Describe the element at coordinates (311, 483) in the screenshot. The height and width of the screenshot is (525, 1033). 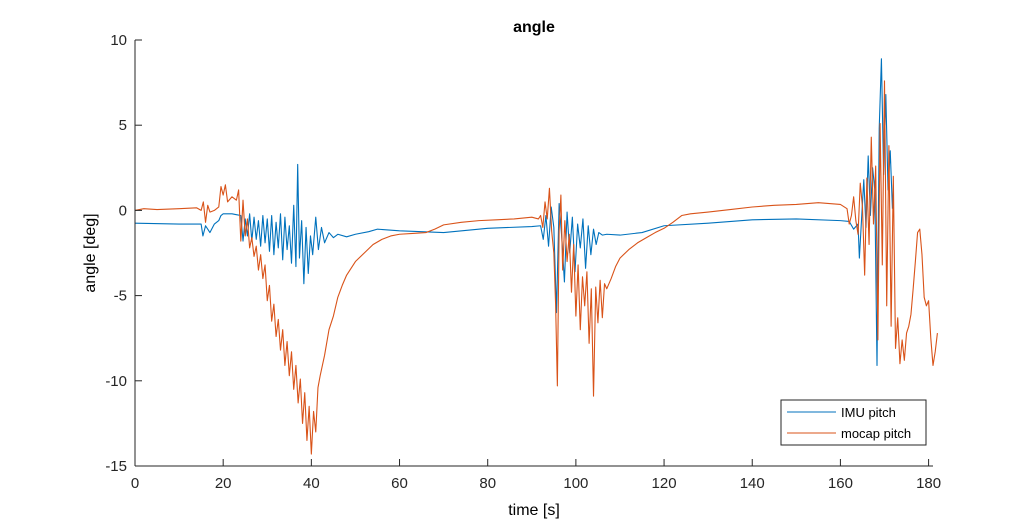
I see `x-tick-label: 40` at that location.